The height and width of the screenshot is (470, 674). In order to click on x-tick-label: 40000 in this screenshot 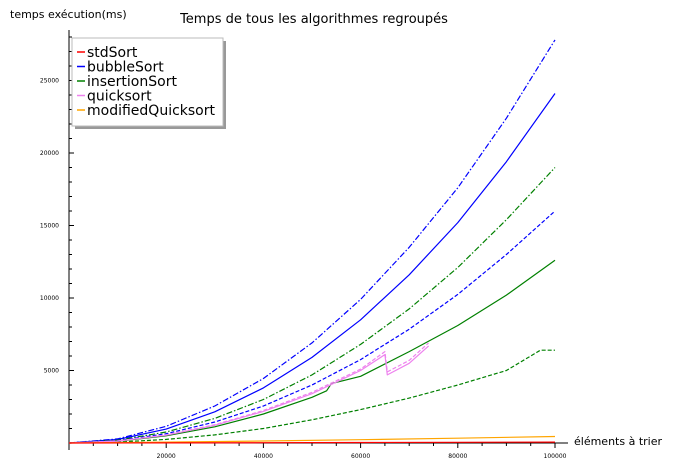, I will do `click(263, 456)`.